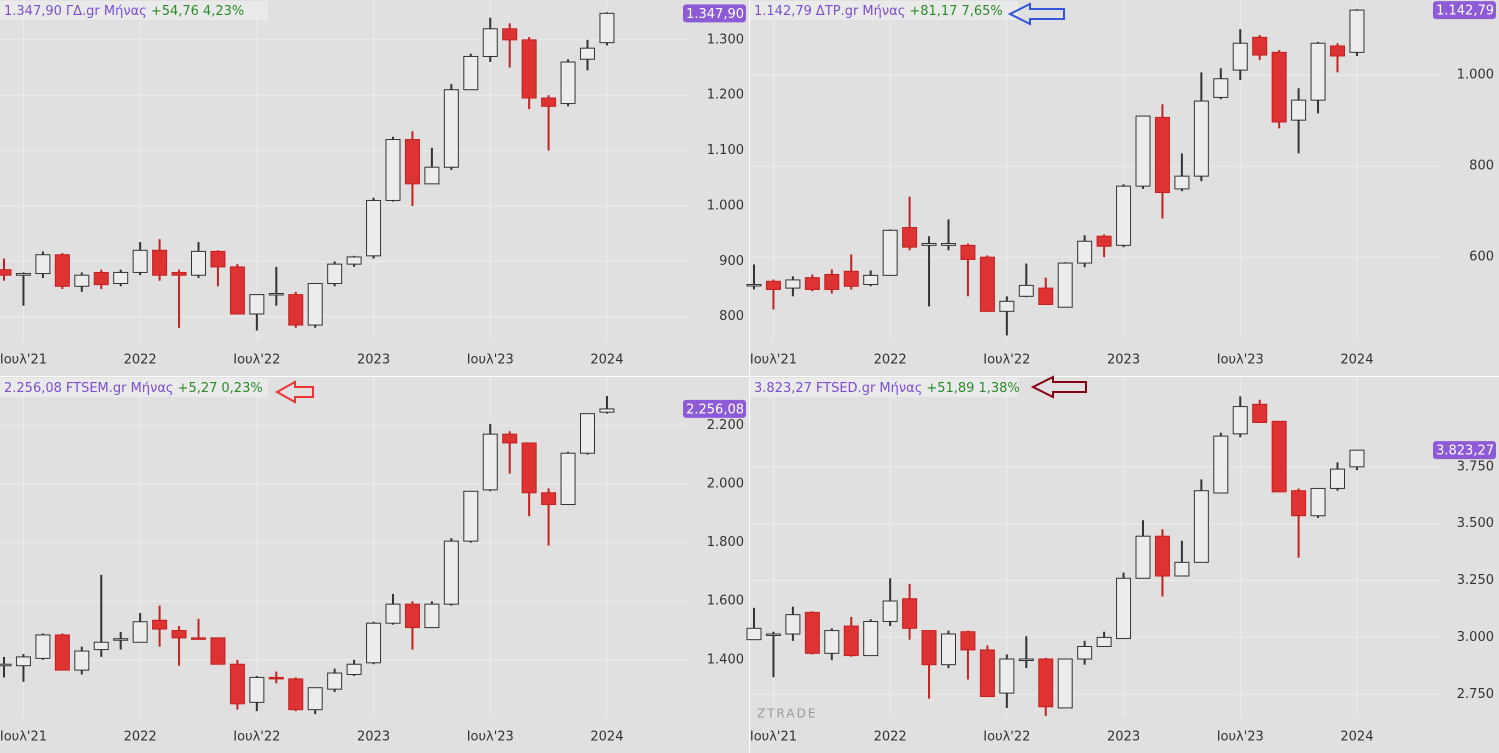 Image resolution: width=1499 pixels, height=753 pixels. What do you see at coordinates (1475, 466) in the screenshot?
I see `y-tick-label: 3.750` at bounding box center [1475, 466].